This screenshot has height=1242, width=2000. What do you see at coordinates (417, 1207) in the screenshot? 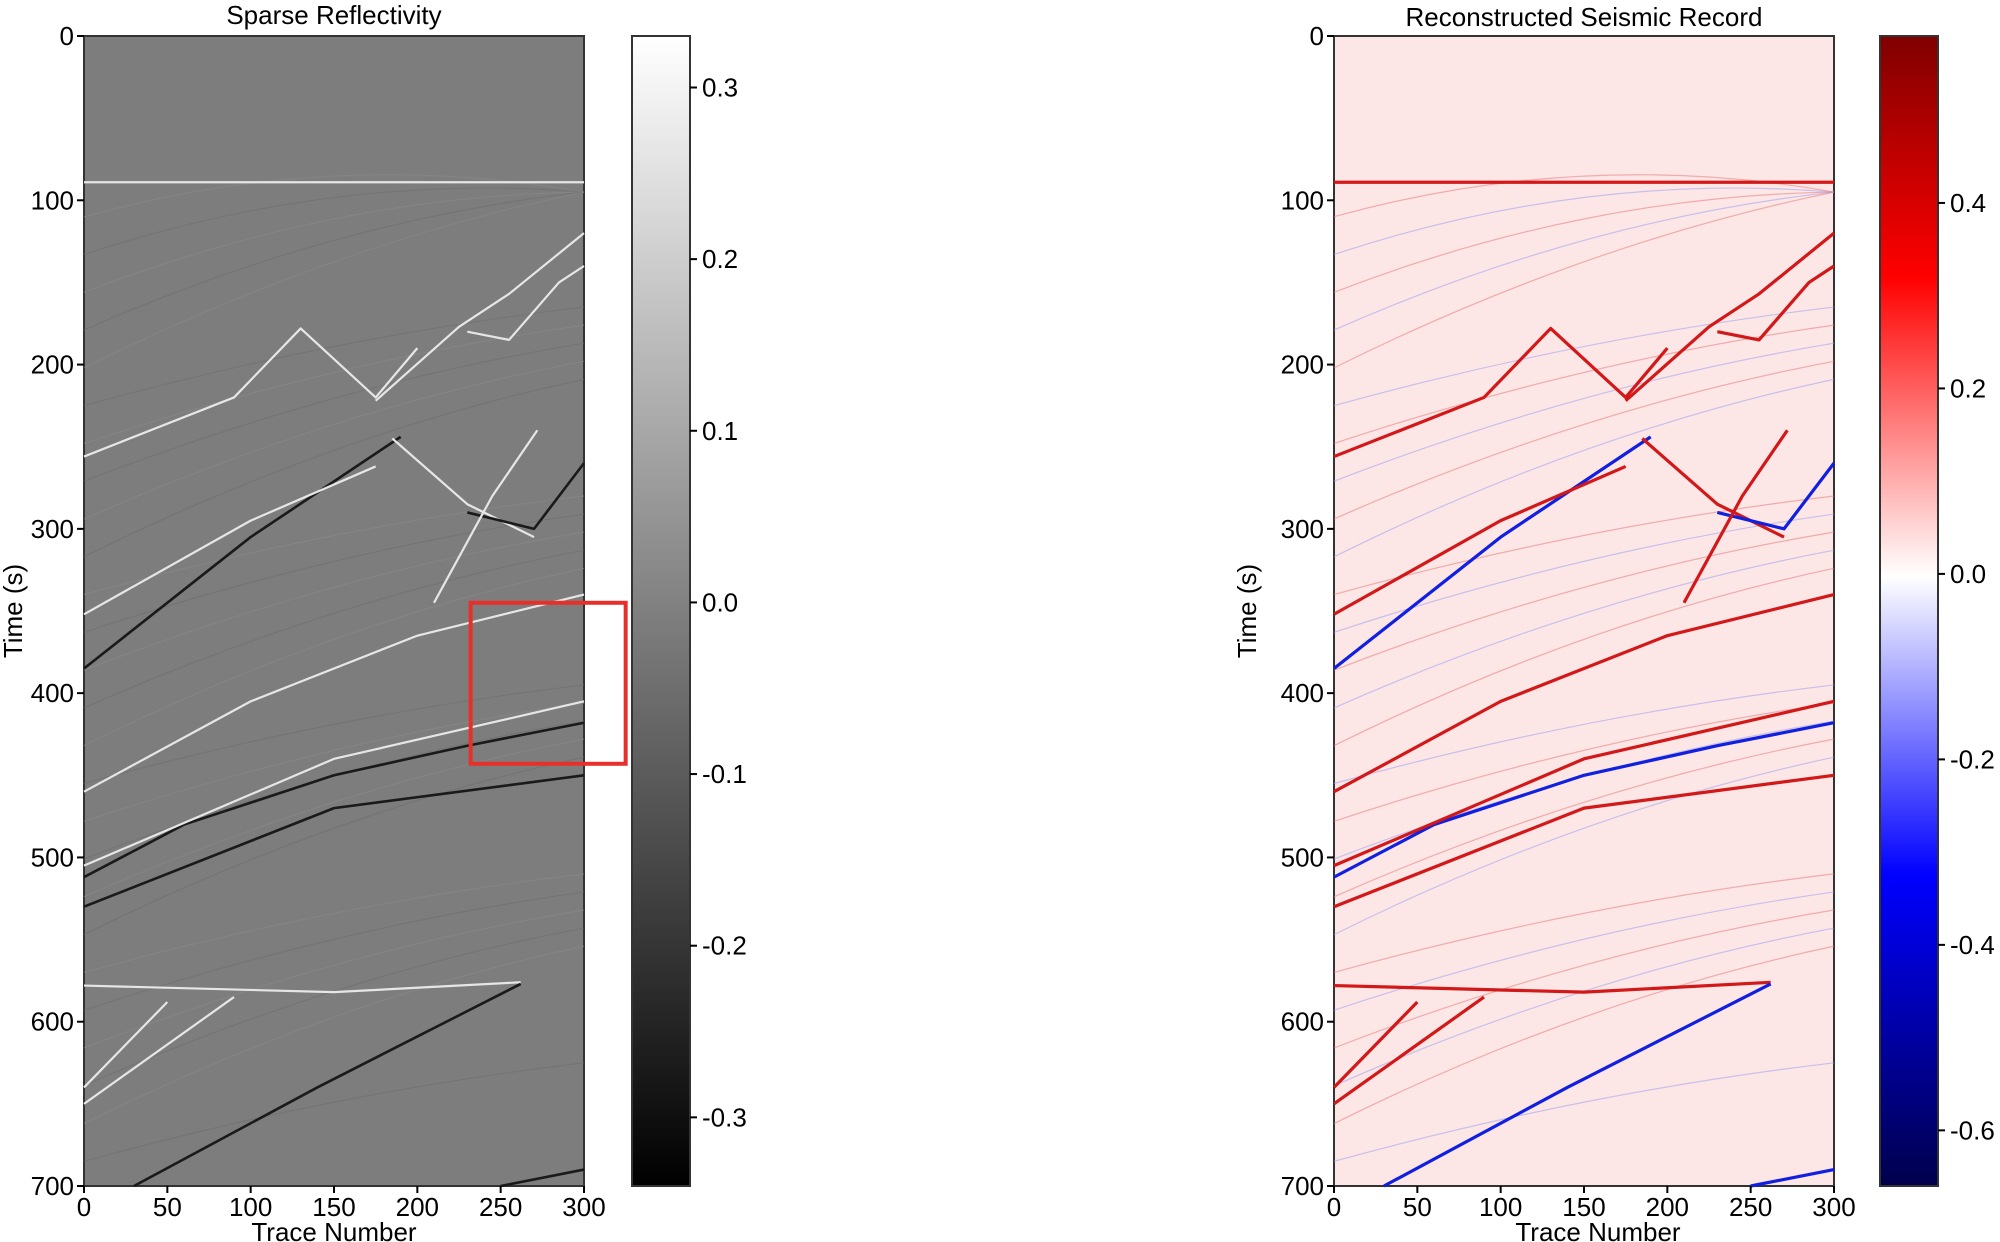
I see `x-tick-label: 200` at bounding box center [417, 1207].